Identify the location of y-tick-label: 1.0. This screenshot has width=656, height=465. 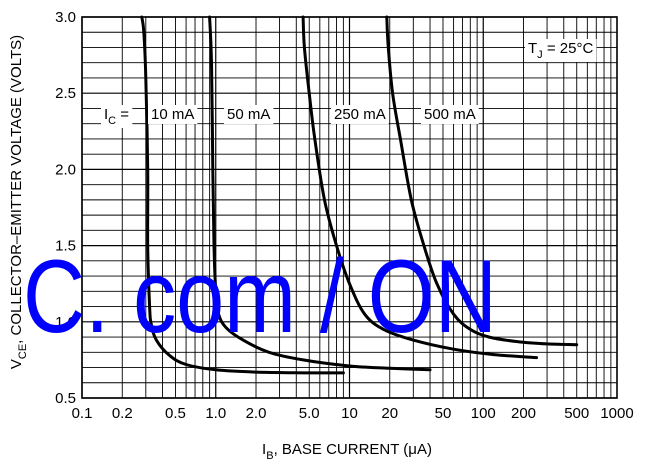
(65, 322).